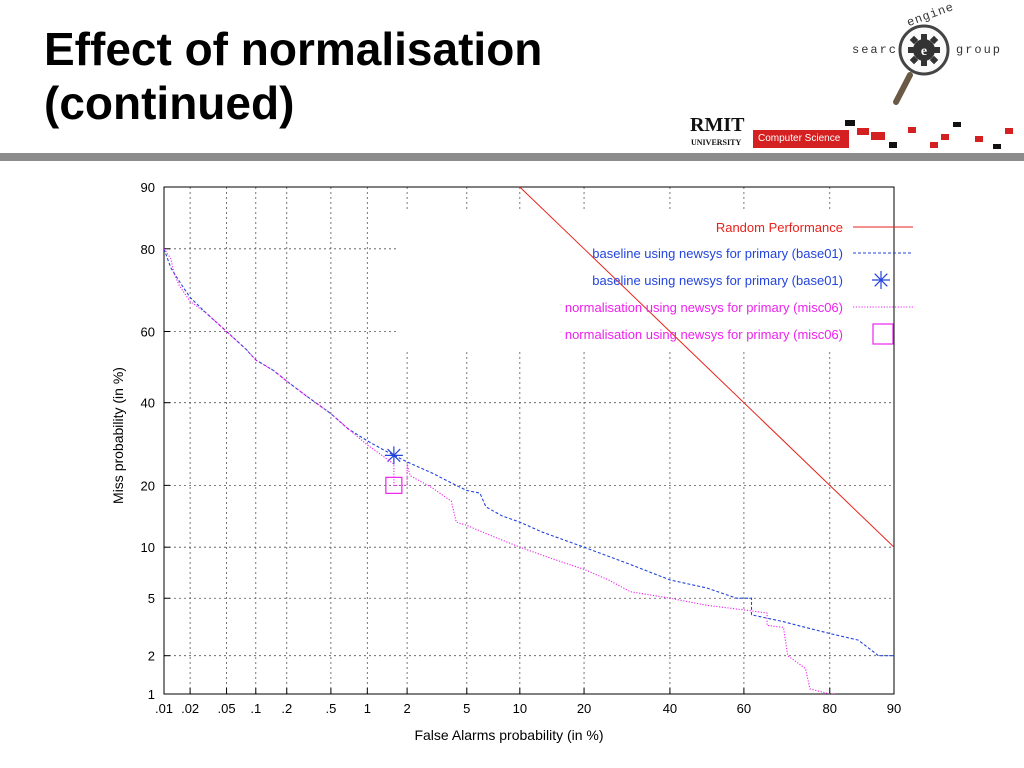  I want to click on magnifier-gear-icon: e, so click(921, 64).